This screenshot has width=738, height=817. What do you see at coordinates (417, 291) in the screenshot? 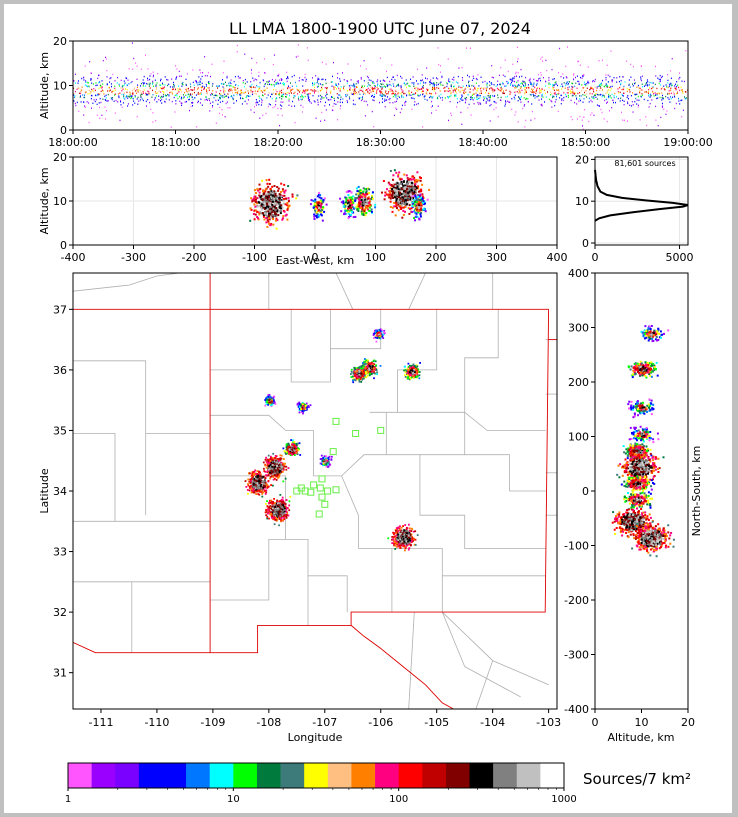
I see `county-boundary` at bounding box center [417, 291].